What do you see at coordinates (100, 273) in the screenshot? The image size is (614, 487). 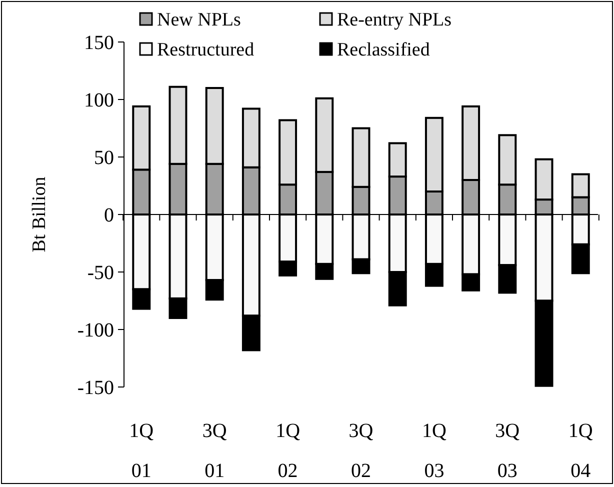 I see `y-tick-label: -50` at bounding box center [100, 273].